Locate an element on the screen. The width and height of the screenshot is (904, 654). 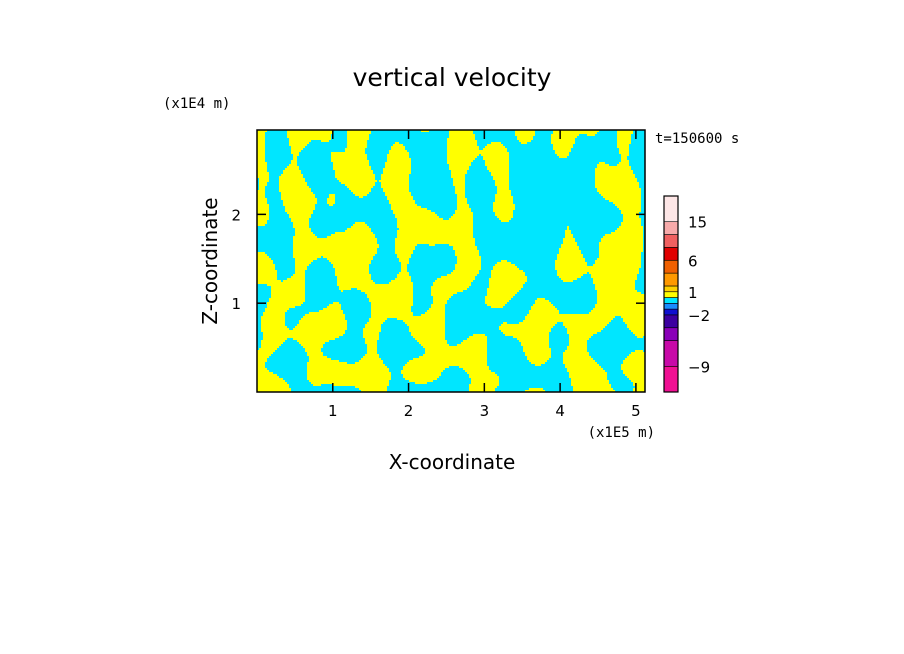
x-tick-label: 5 is located at coordinates (636, 411).